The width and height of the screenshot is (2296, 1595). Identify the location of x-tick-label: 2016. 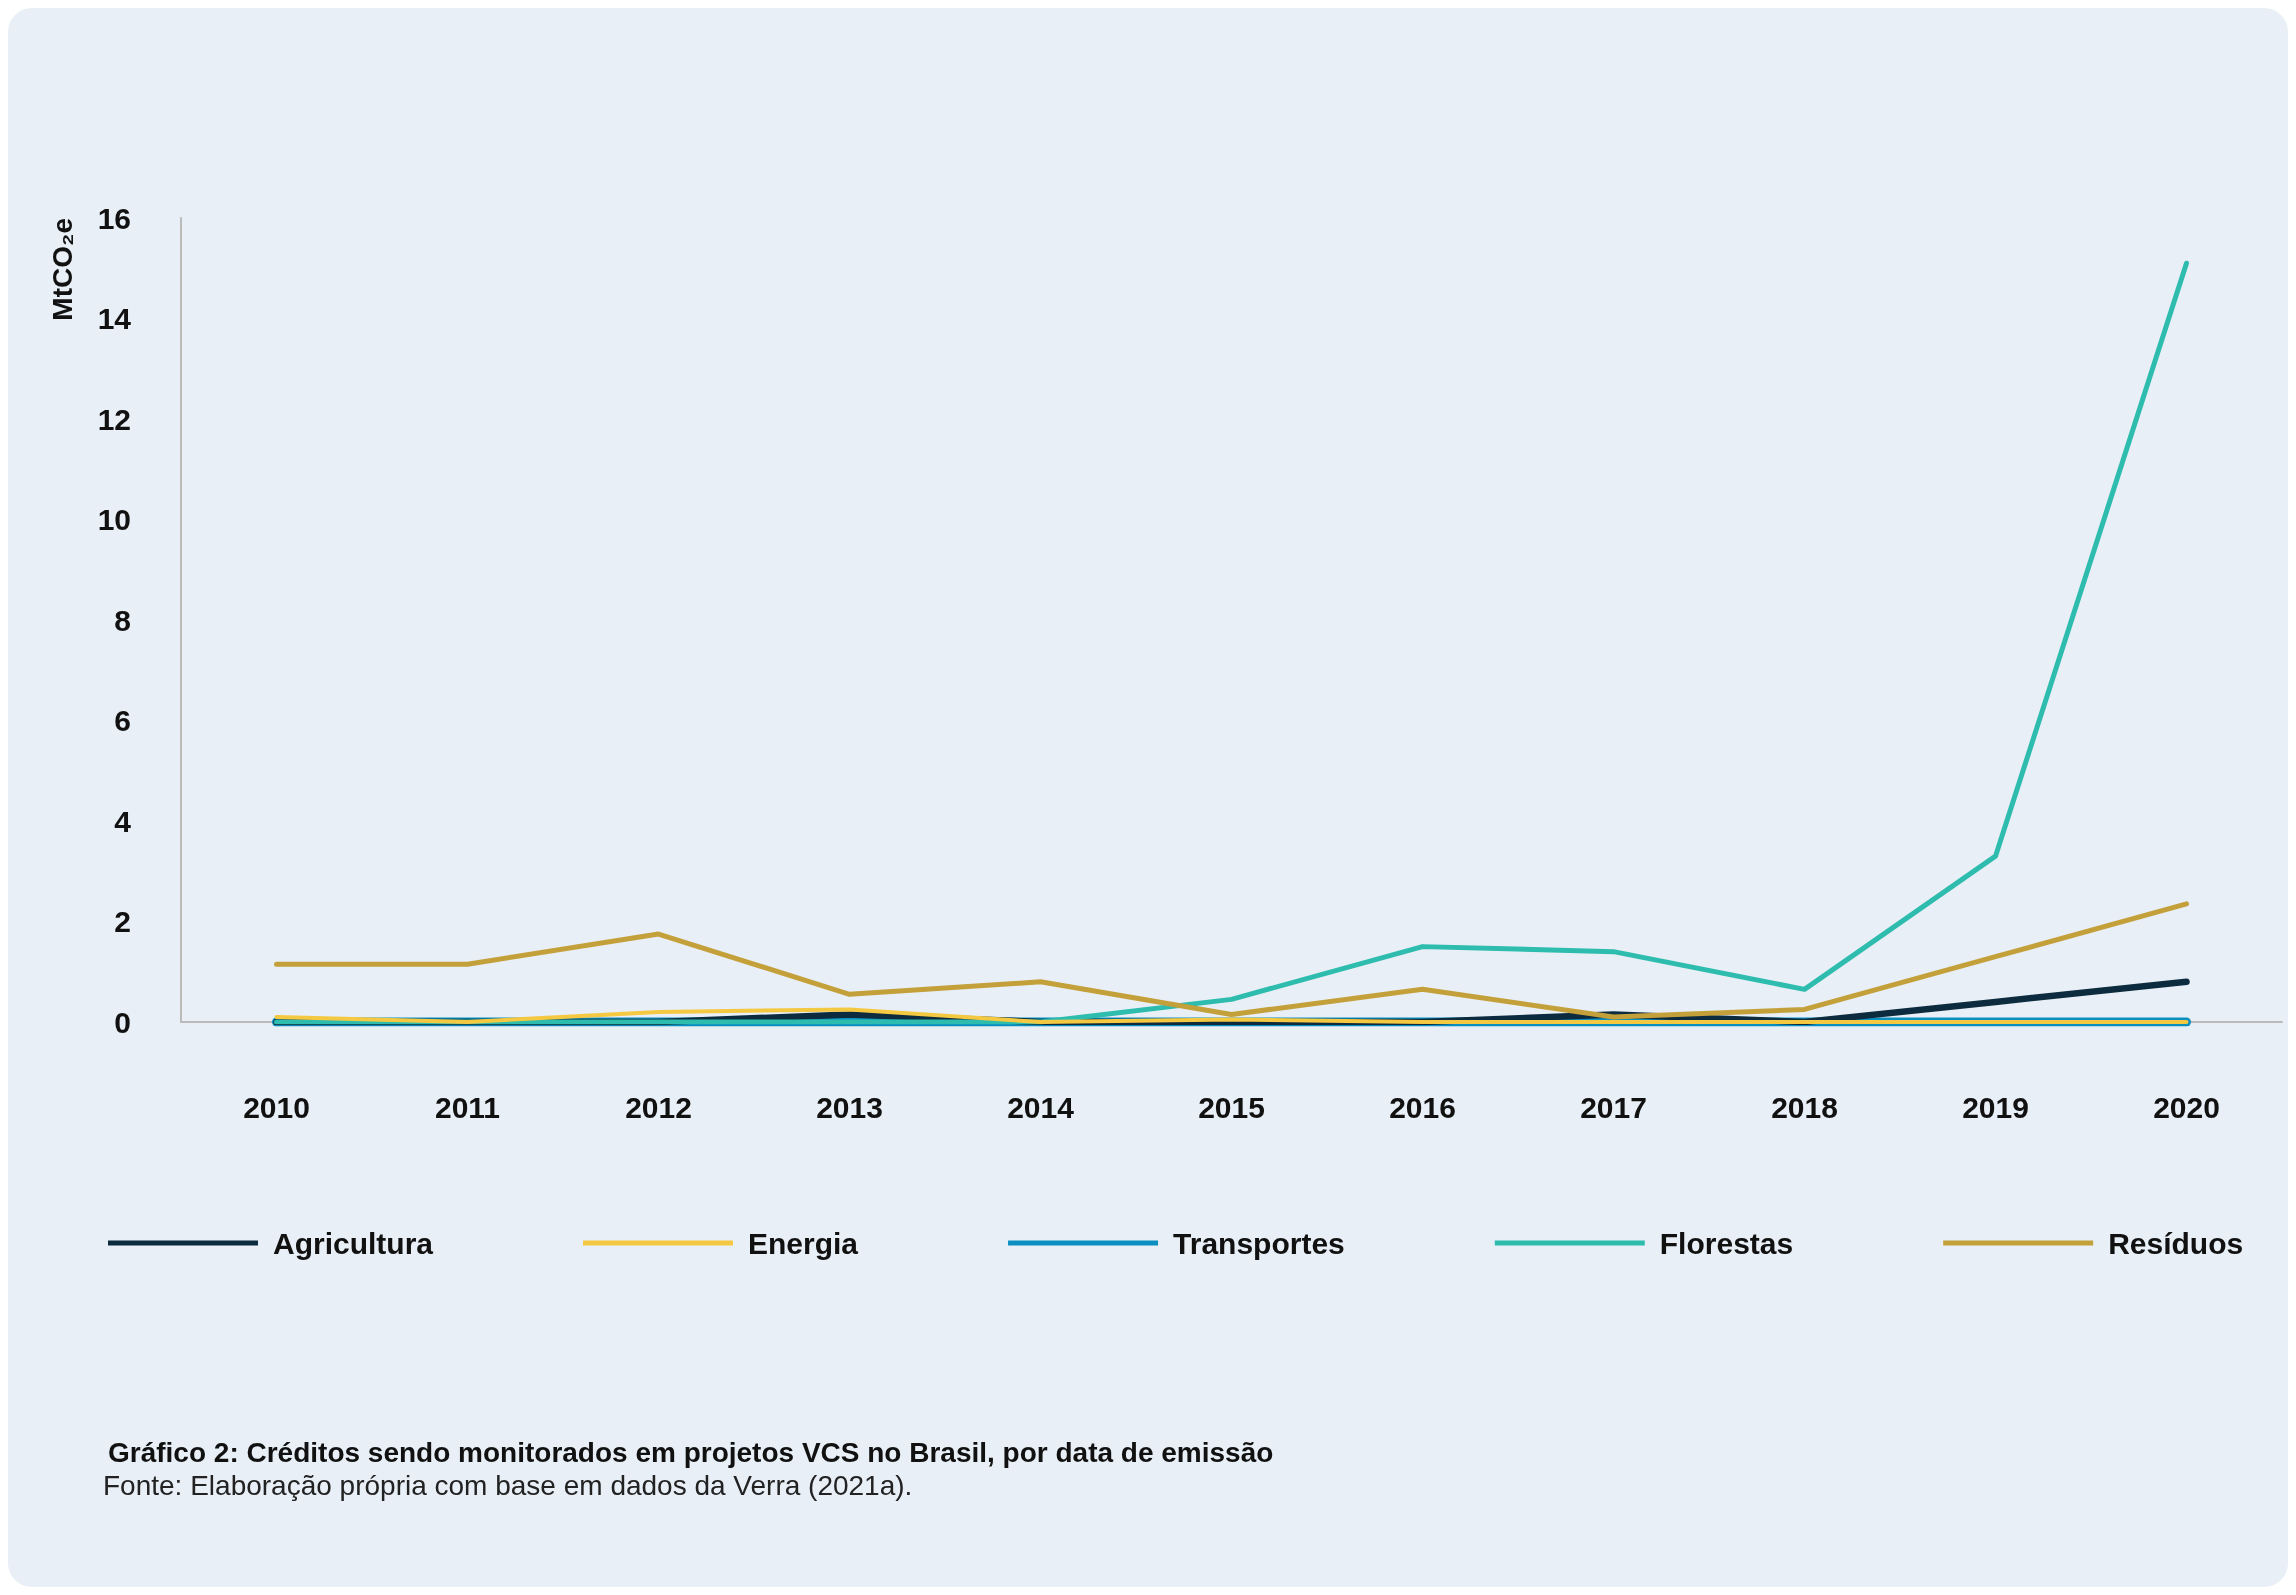
(1422, 1107).